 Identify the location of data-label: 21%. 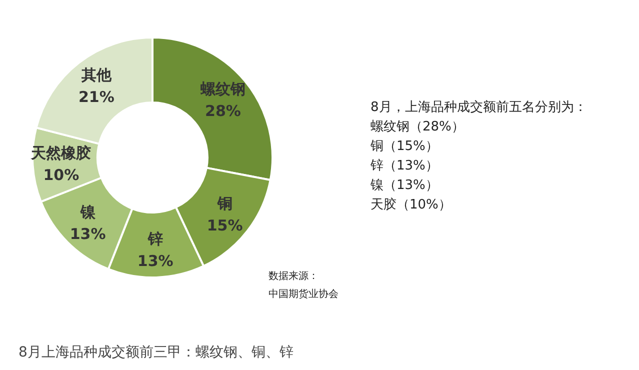
(96, 97).